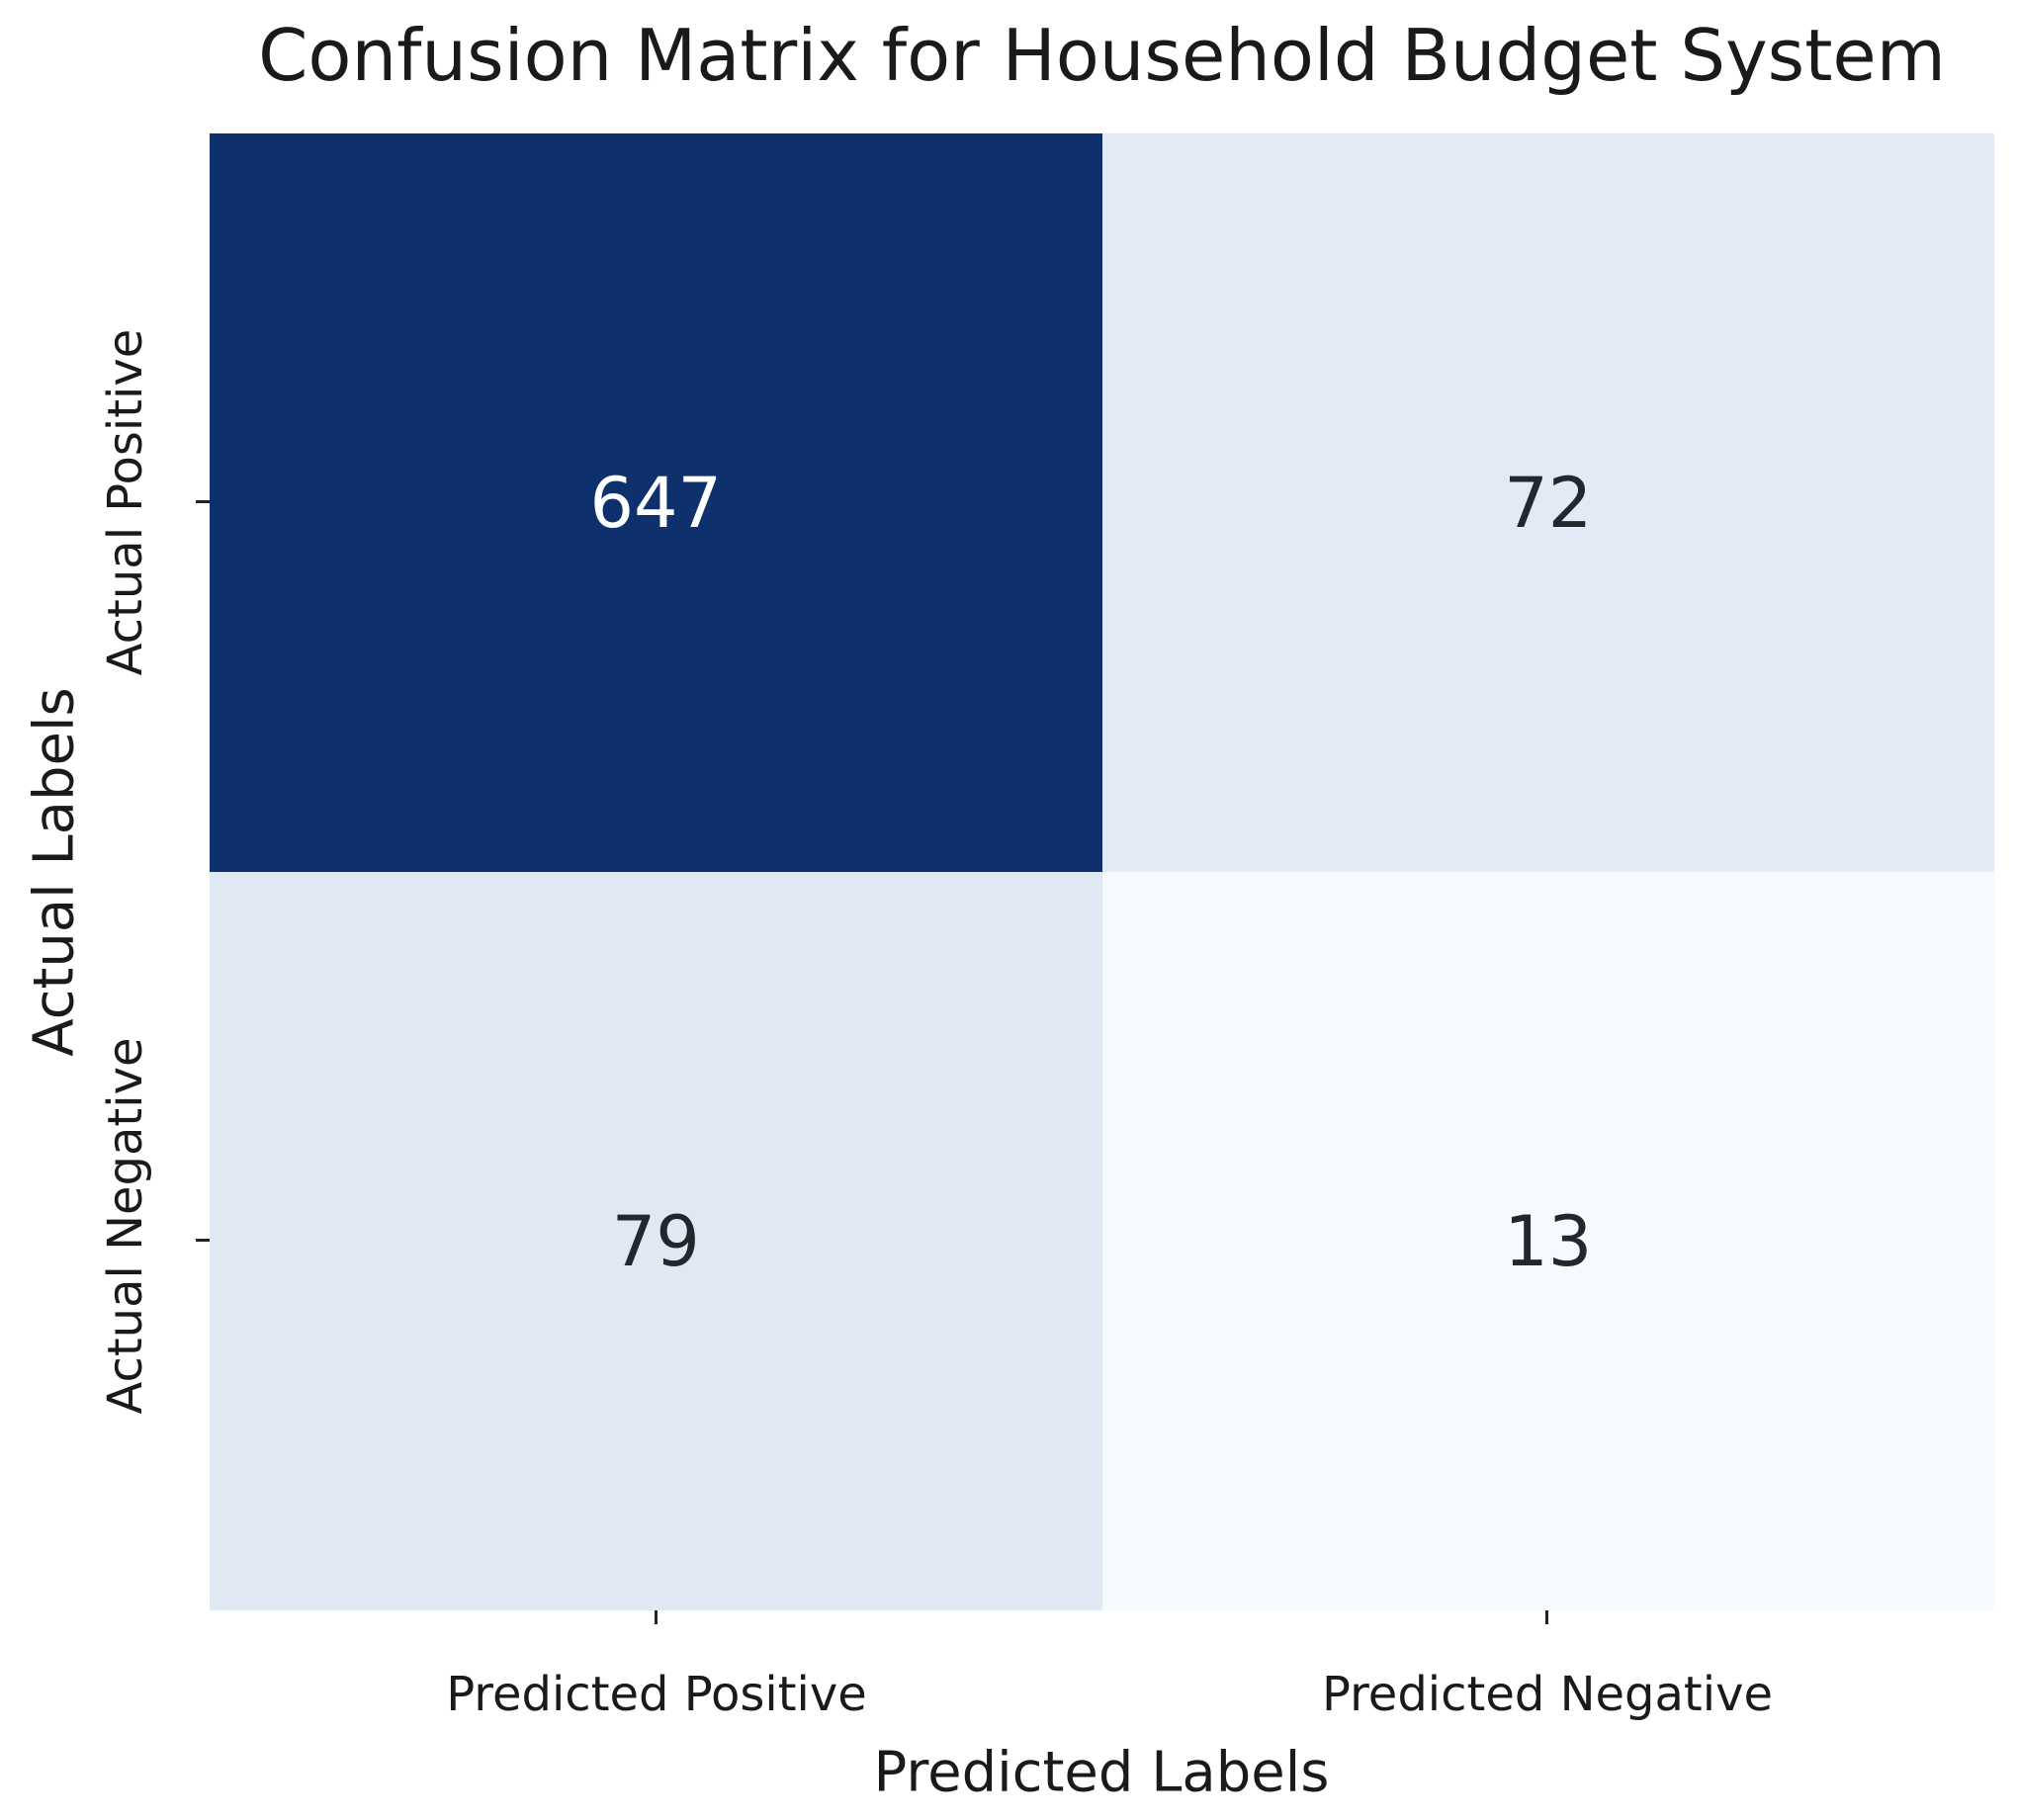 The width and height of the screenshot is (2017, 1820). I want to click on y-tick-label-actual-negative: Actual Negative, so click(125, 1226).